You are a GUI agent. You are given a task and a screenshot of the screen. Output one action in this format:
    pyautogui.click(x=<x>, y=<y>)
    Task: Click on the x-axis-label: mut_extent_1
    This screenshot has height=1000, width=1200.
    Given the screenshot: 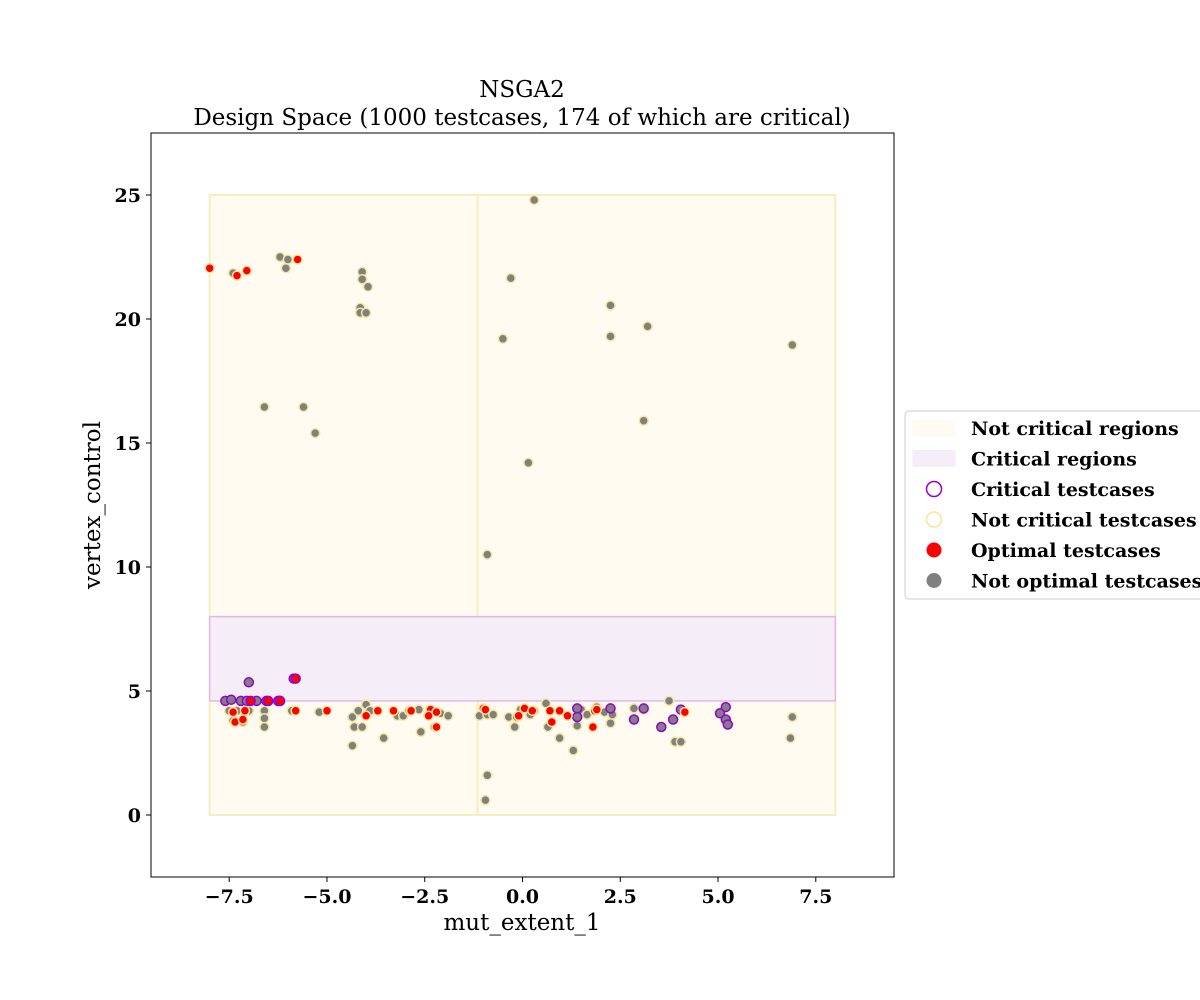 What is the action you would take?
    pyautogui.click(x=522, y=923)
    